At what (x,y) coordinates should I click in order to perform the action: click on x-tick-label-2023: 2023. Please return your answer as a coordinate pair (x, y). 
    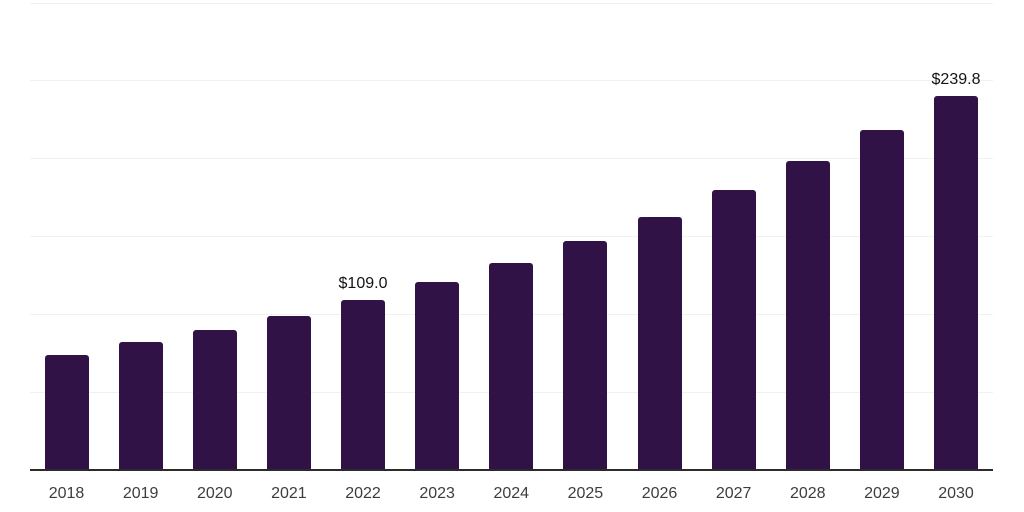
    Looking at the image, I should click on (437, 493).